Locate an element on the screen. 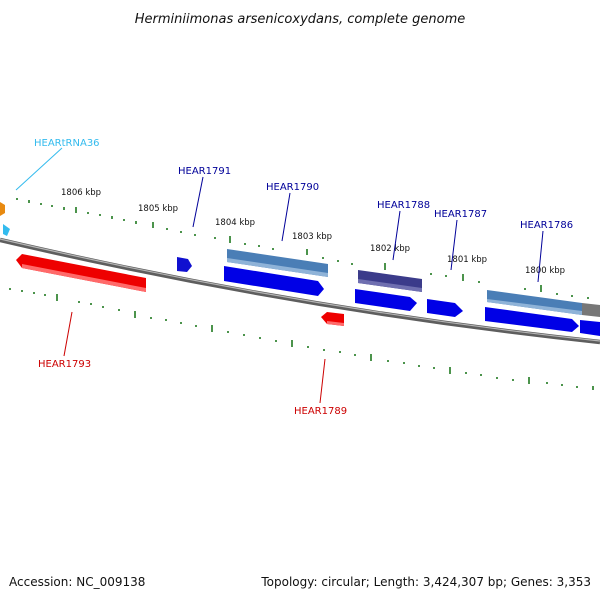 Image resolution: width=600 pixels, height=600 pixels. scale-label: 1803 kbp is located at coordinates (312, 237).